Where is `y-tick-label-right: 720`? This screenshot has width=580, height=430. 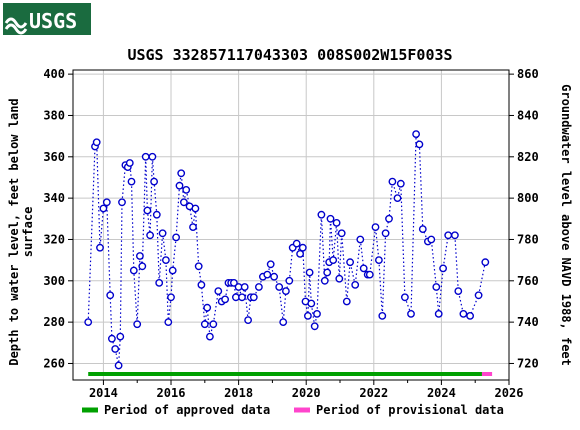 y-tick-label-right: 720 is located at coordinates (528, 363).